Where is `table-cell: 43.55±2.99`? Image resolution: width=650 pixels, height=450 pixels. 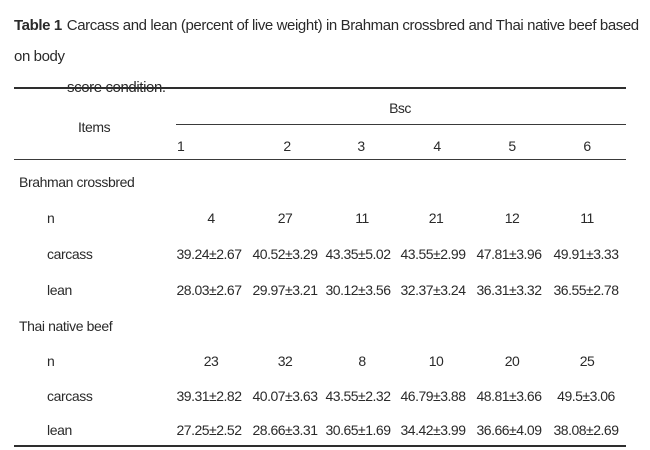 table-cell: 43.55±2.99 is located at coordinates (433, 254).